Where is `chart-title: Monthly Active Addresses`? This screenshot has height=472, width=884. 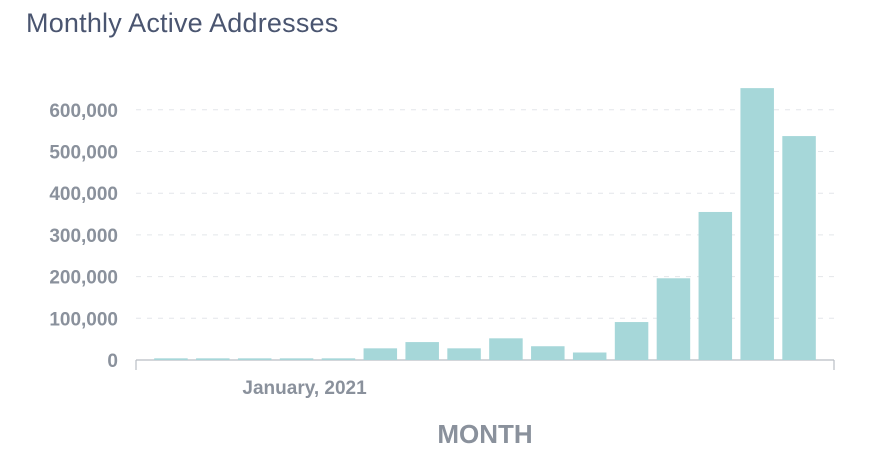
chart-title: Monthly Active Addresses is located at coordinates (182, 23).